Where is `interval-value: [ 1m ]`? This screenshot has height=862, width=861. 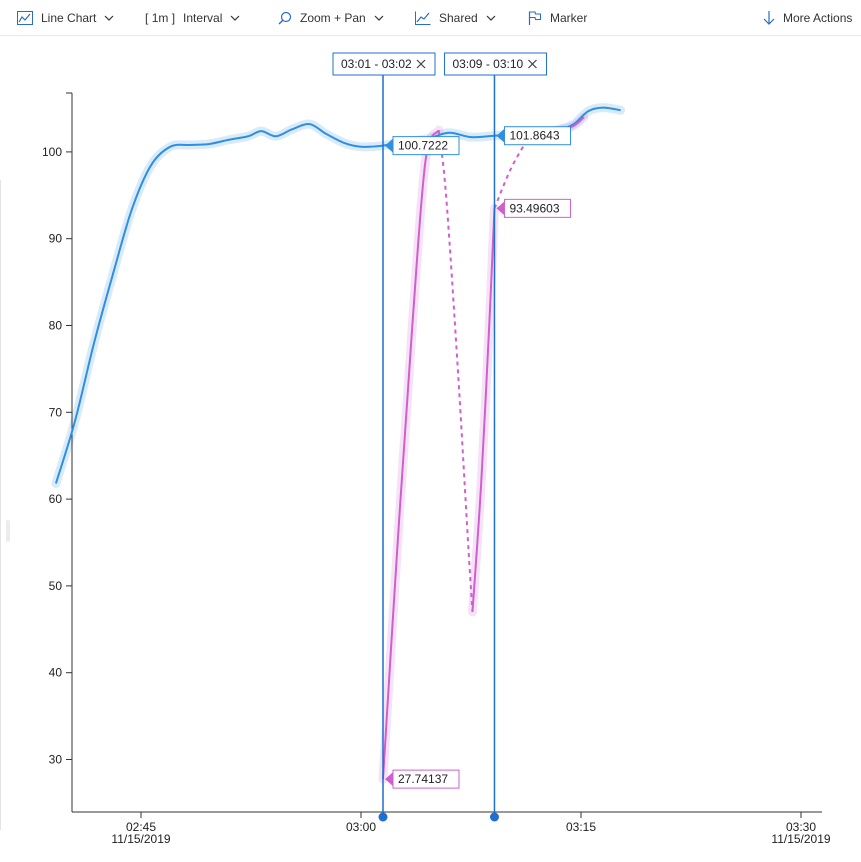
interval-value: [ 1m ] is located at coordinates (160, 18).